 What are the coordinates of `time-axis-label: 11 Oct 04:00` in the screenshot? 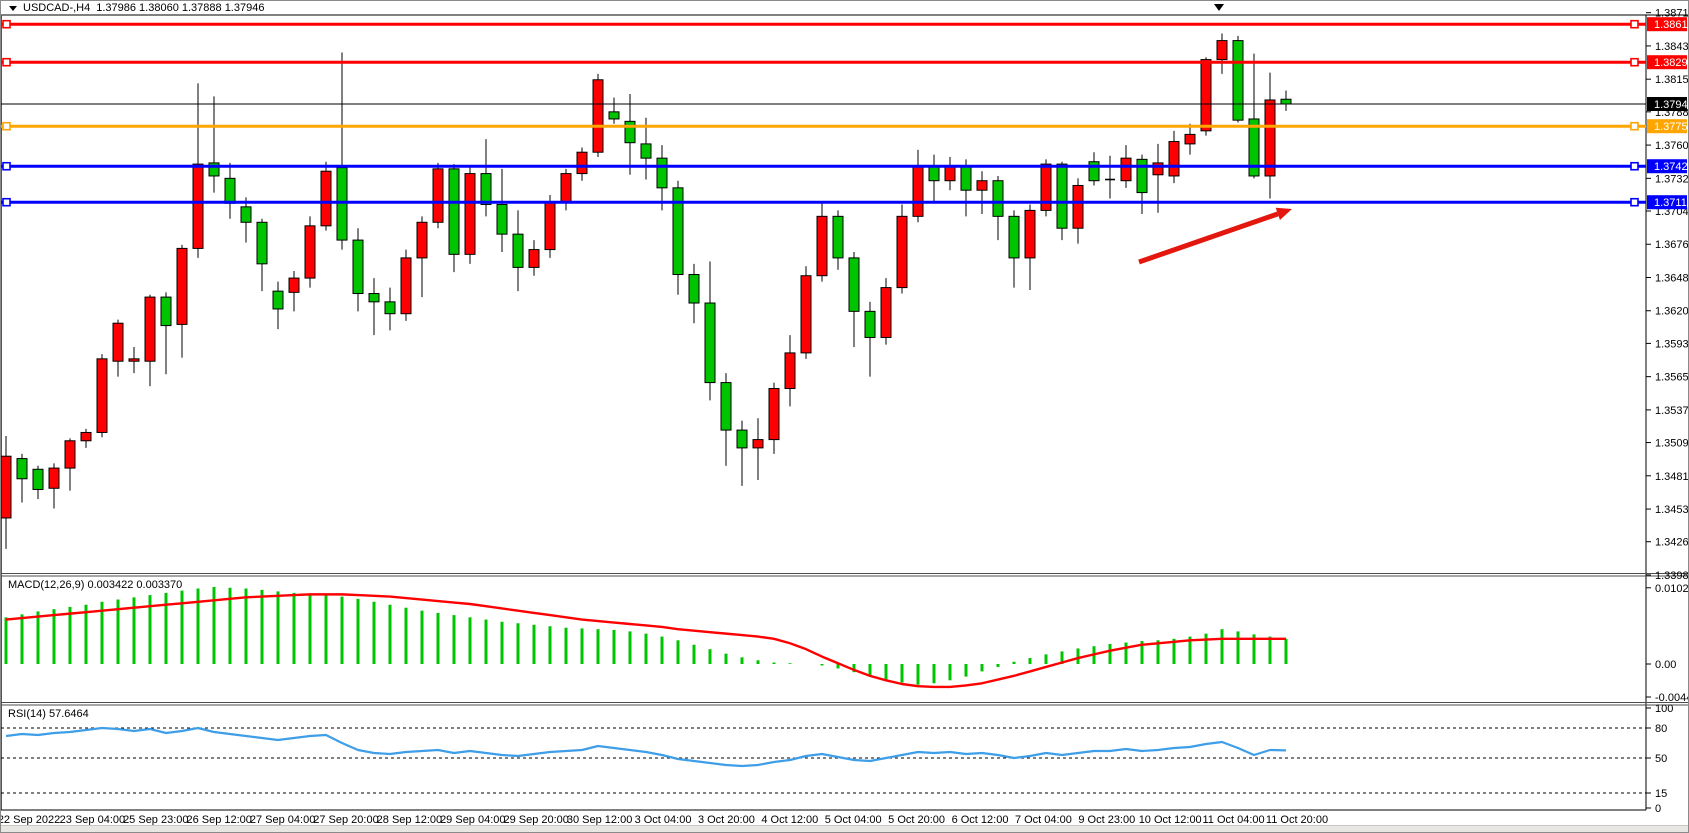 It's located at (1234, 820).